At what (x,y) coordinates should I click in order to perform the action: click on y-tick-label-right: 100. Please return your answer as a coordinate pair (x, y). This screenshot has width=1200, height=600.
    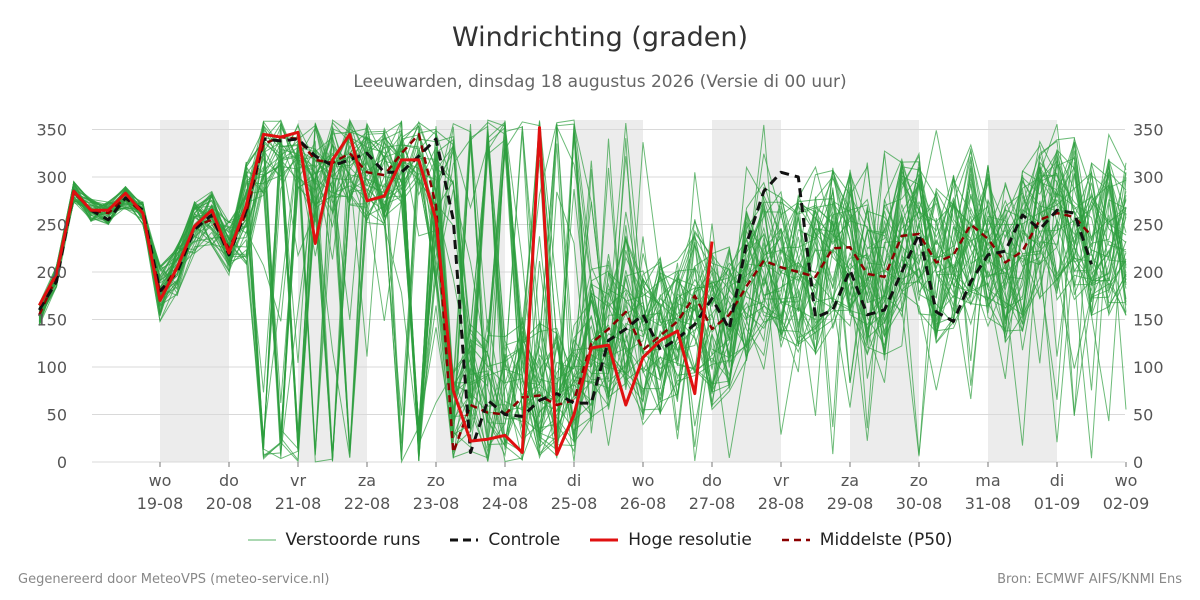
    Looking at the image, I should click on (1148, 367).